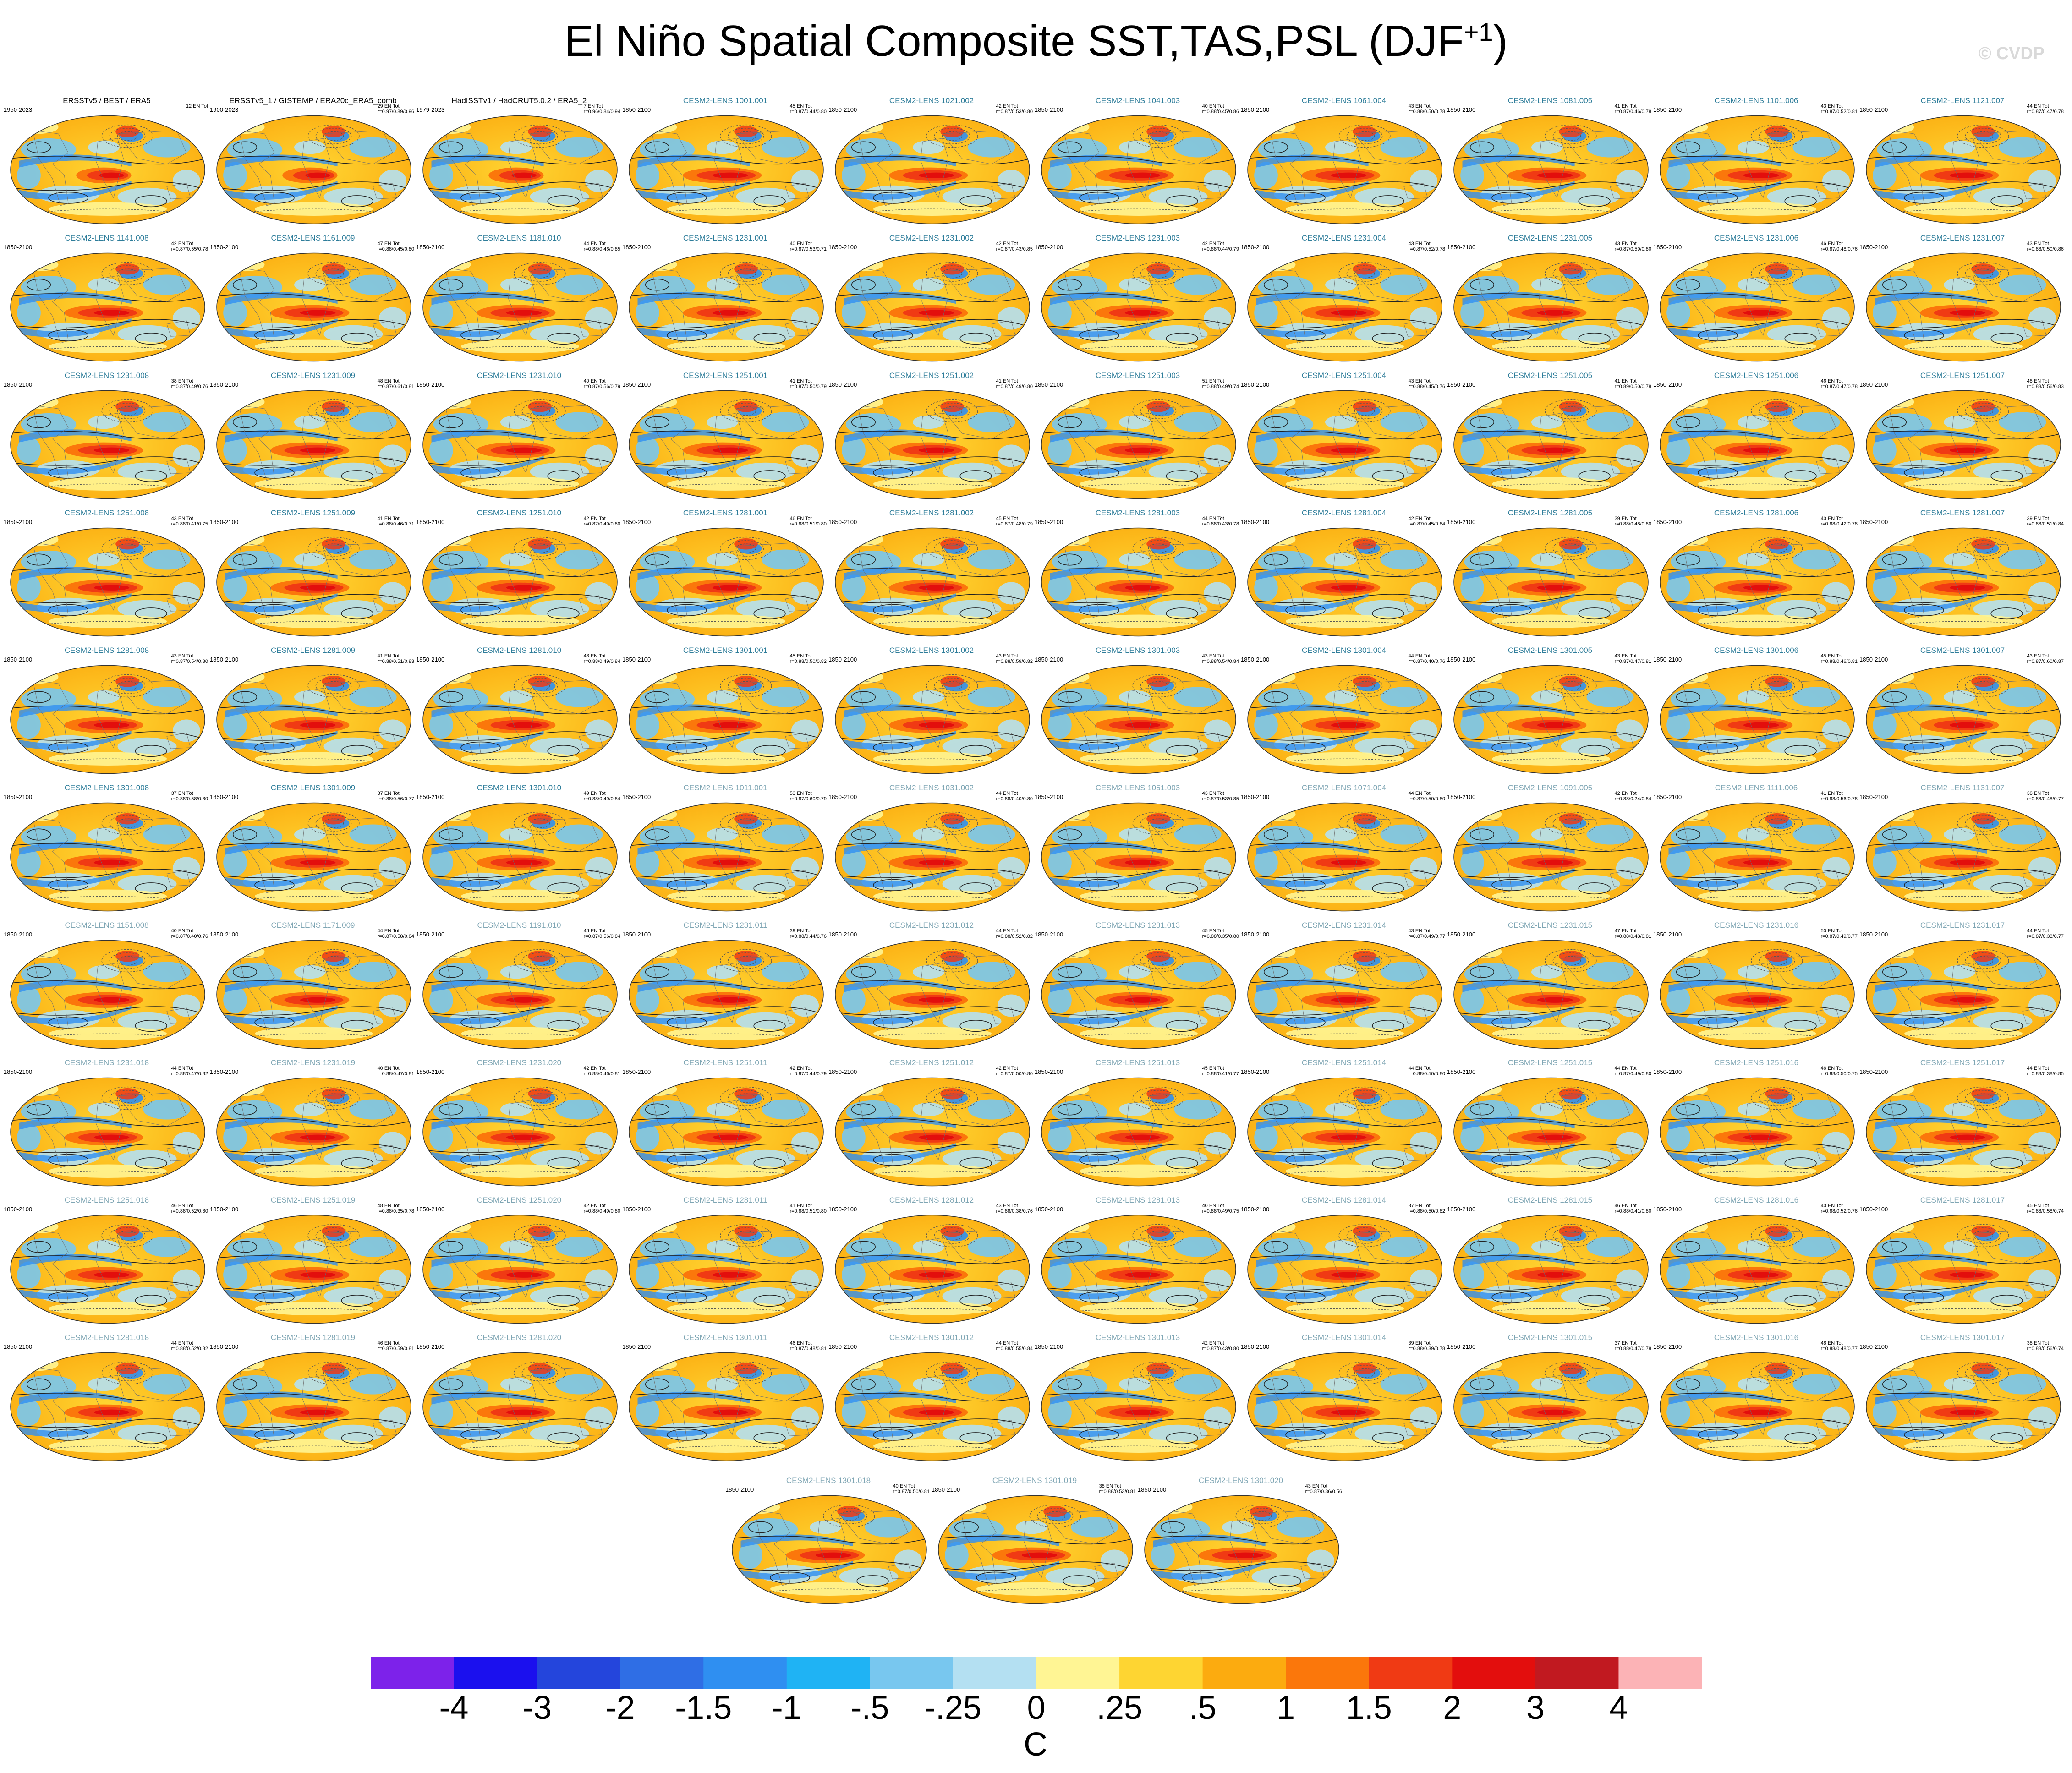 This screenshot has height=1773, width=2072. Describe the element at coordinates (1427, 1349) in the screenshot. I see `panel-pattern-correlation: r=0.88/0.39/0.78` at that location.